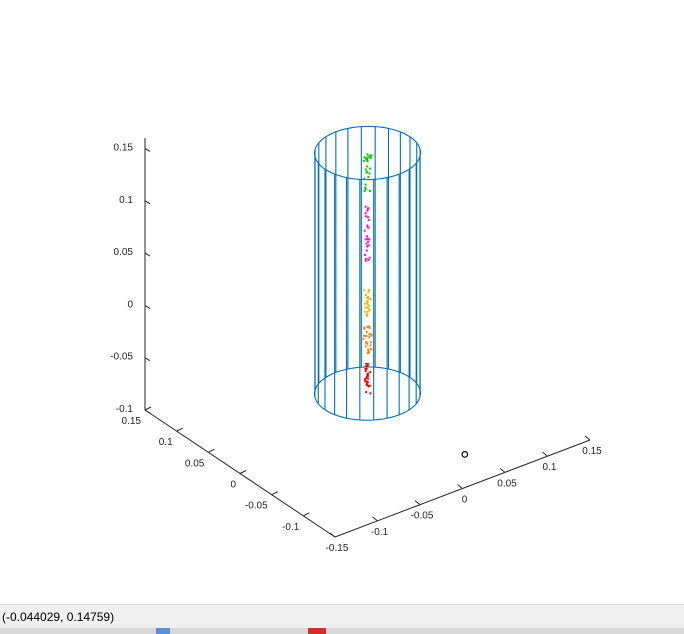  What do you see at coordinates (550, 467) in the screenshot?
I see `x-tick-label: 0.1` at bounding box center [550, 467].